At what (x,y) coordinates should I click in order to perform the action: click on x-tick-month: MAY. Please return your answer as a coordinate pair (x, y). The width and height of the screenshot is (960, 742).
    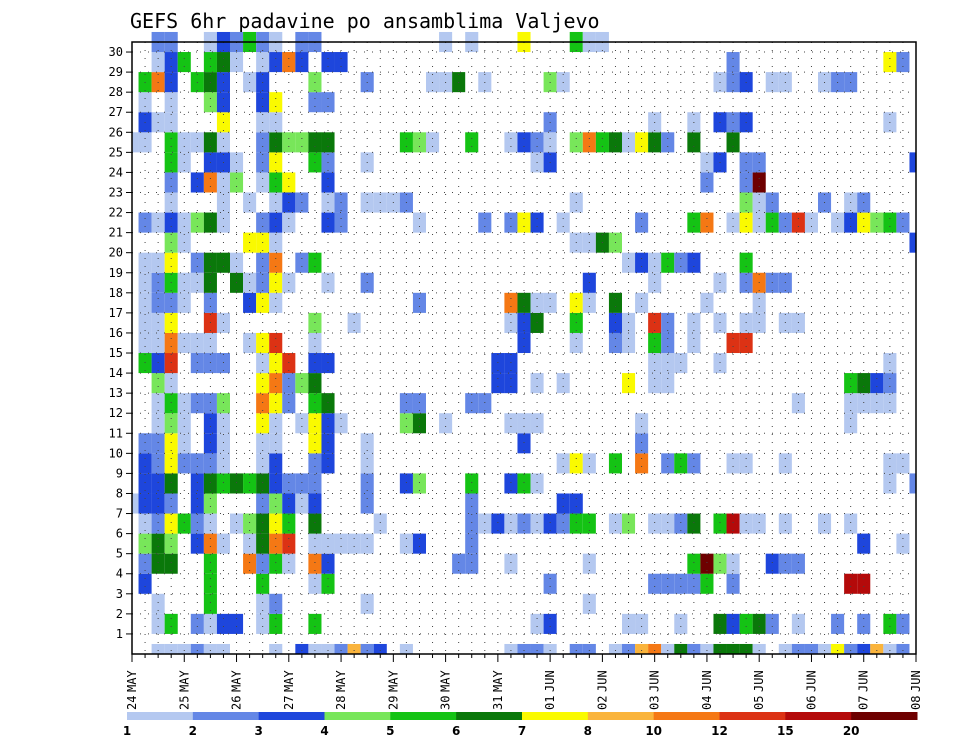
    Looking at the image, I should click on (237, 681).